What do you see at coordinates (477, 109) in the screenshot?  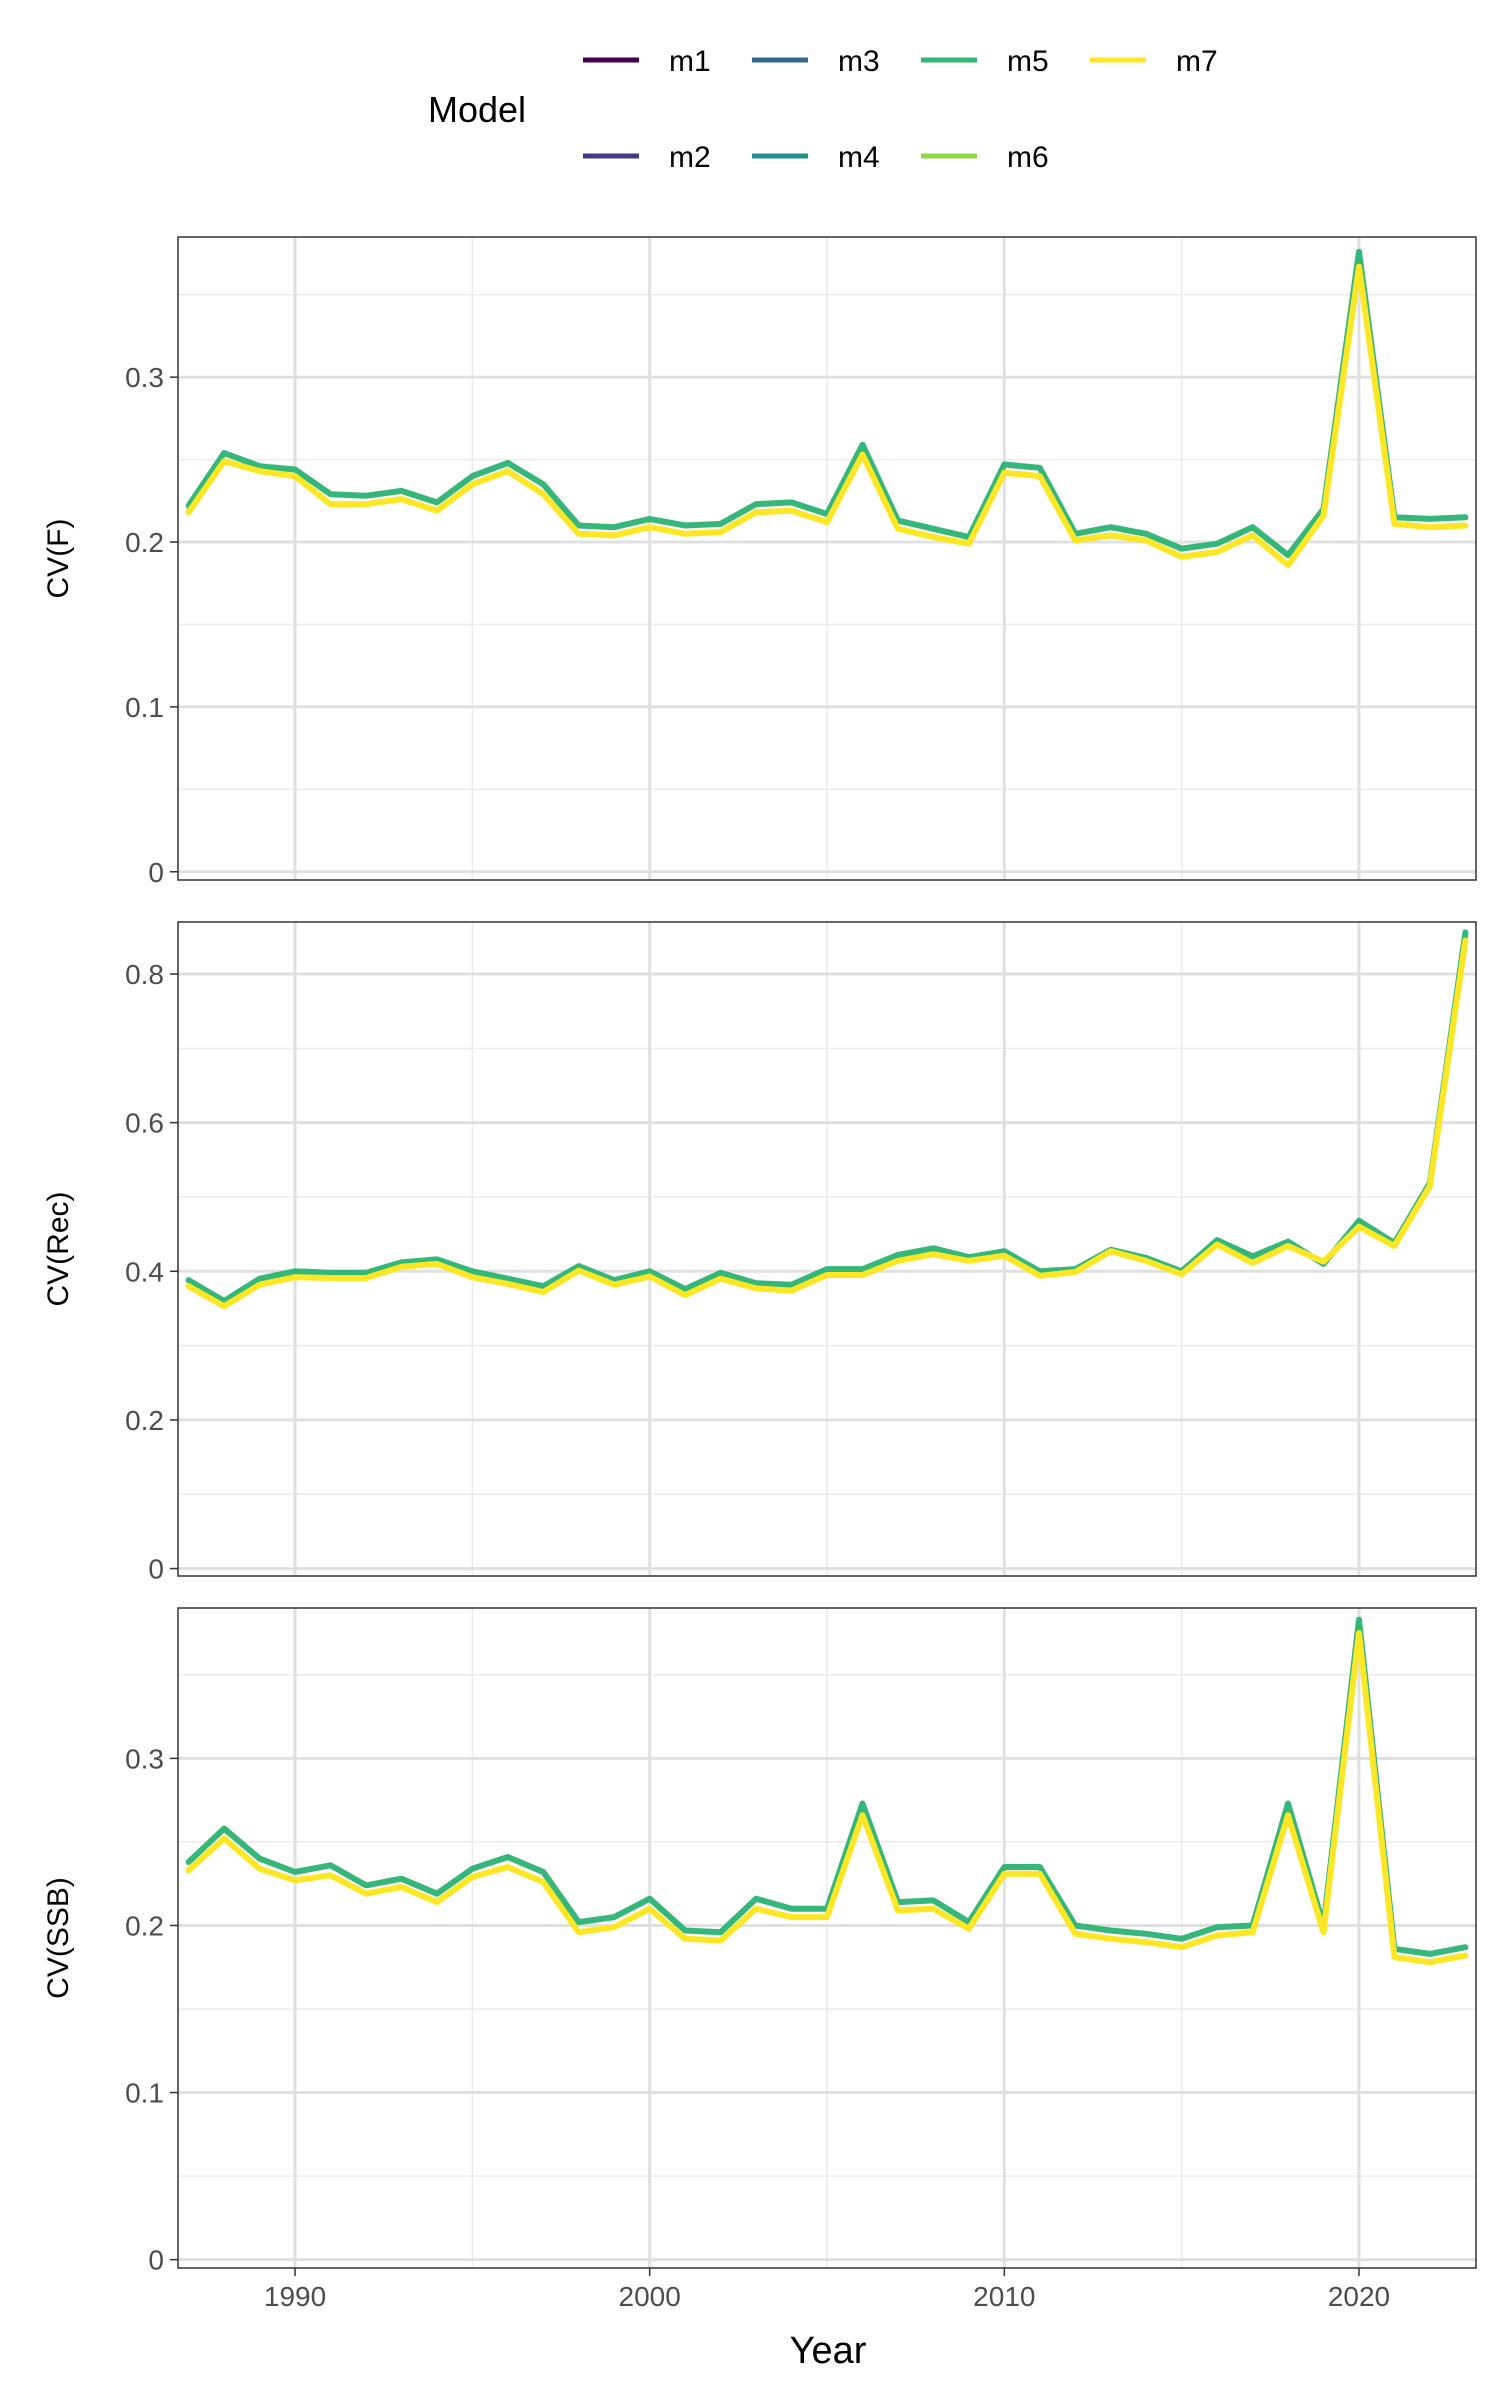 I see `legend-title: Model` at bounding box center [477, 109].